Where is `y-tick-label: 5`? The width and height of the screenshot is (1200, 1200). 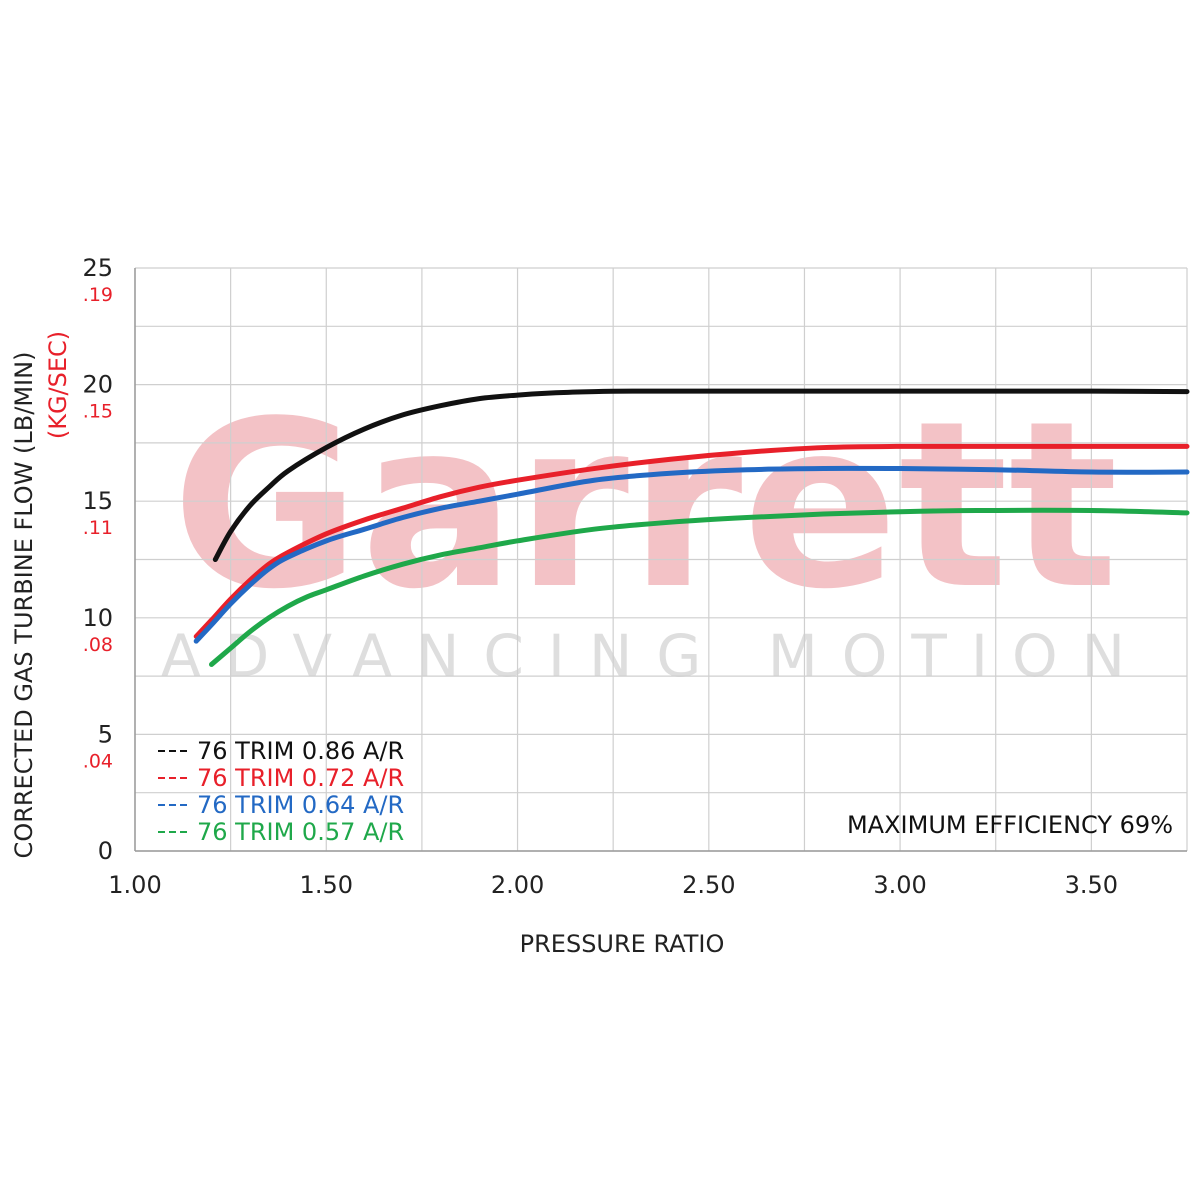 y-tick-label: 5 is located at coordinates (105, 734).